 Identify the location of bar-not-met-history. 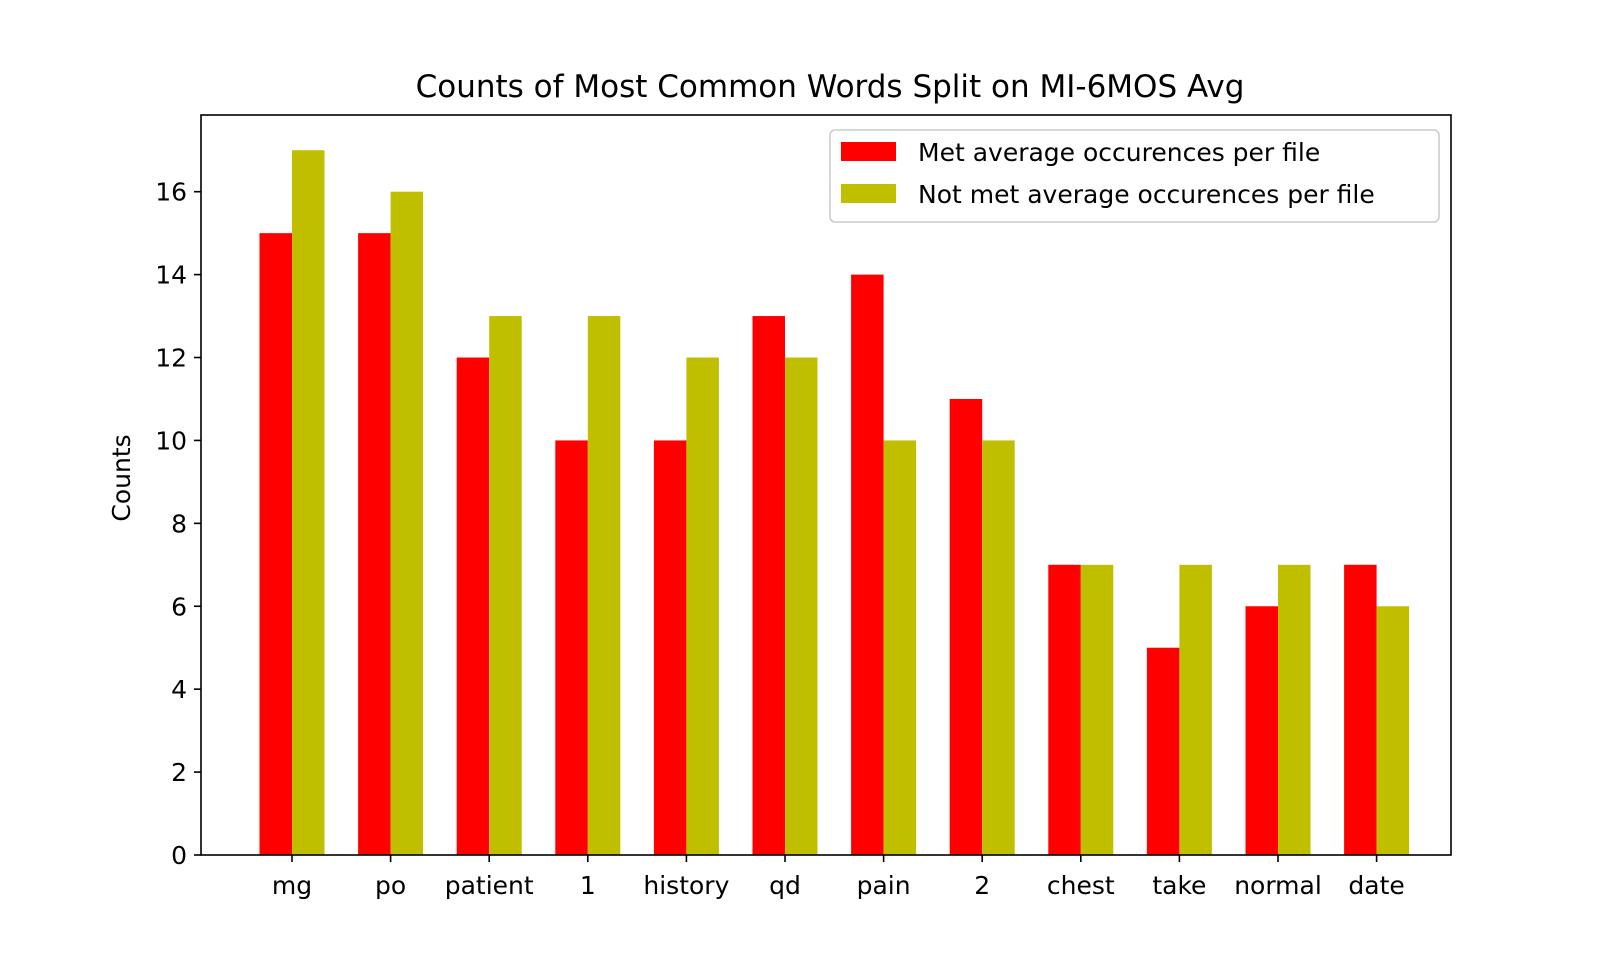
(702, 606).